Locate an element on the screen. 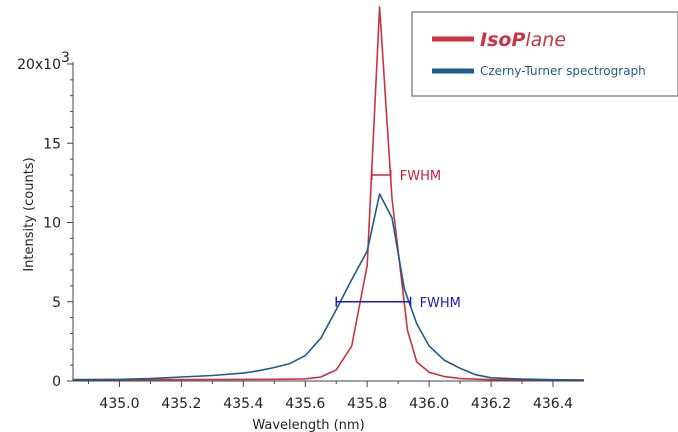 Image resolution: width=678 pixels, height=432 pixels. y-tick-label: 5 is located at coordinates (56, 303).